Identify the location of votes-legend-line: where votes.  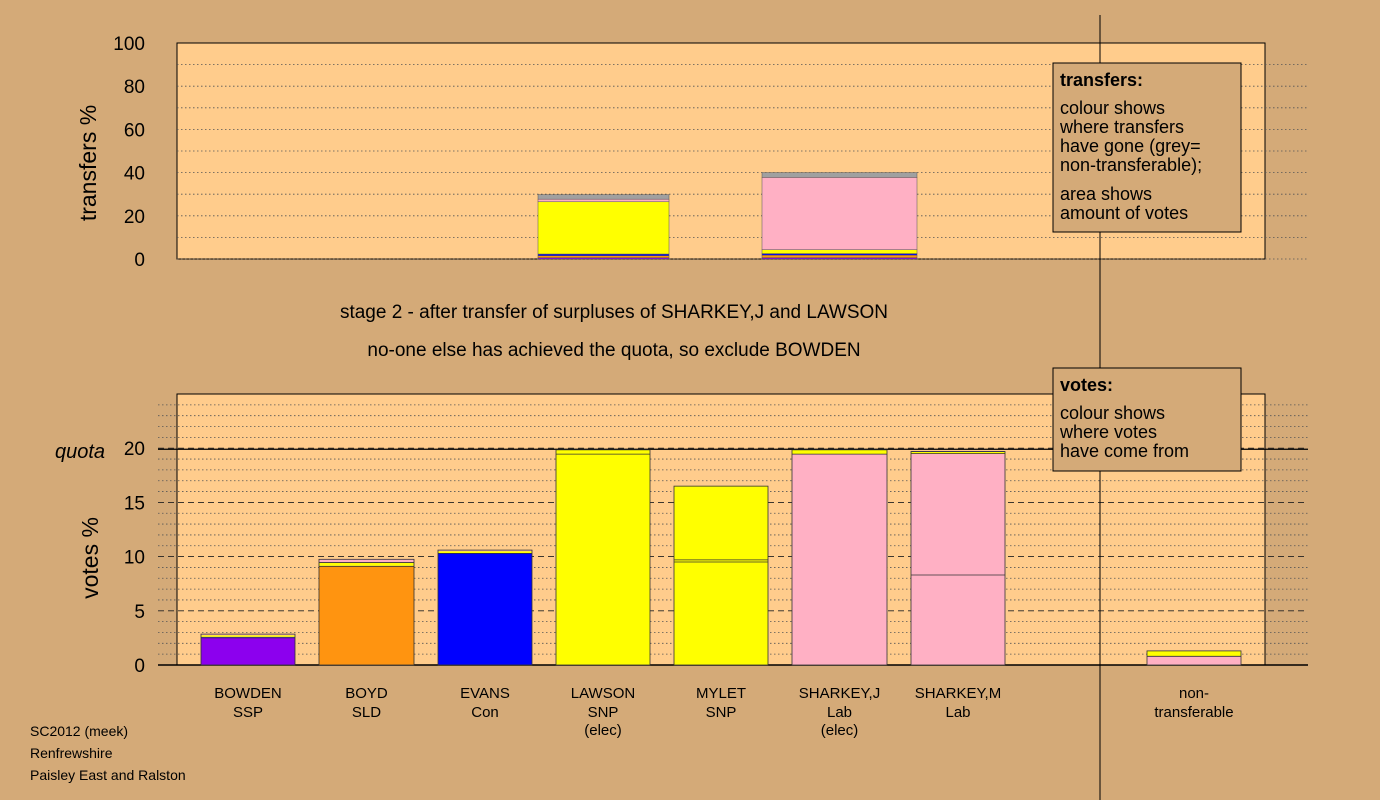
(1108, 432).